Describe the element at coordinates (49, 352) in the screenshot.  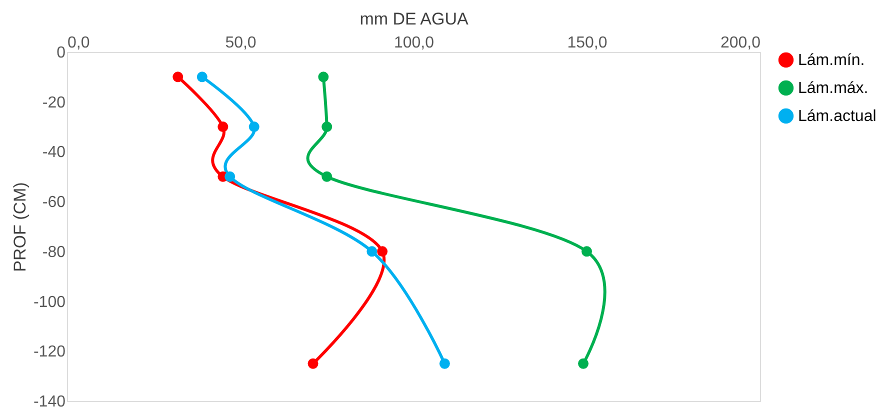
I see `y-tick-label: -120` at that location.